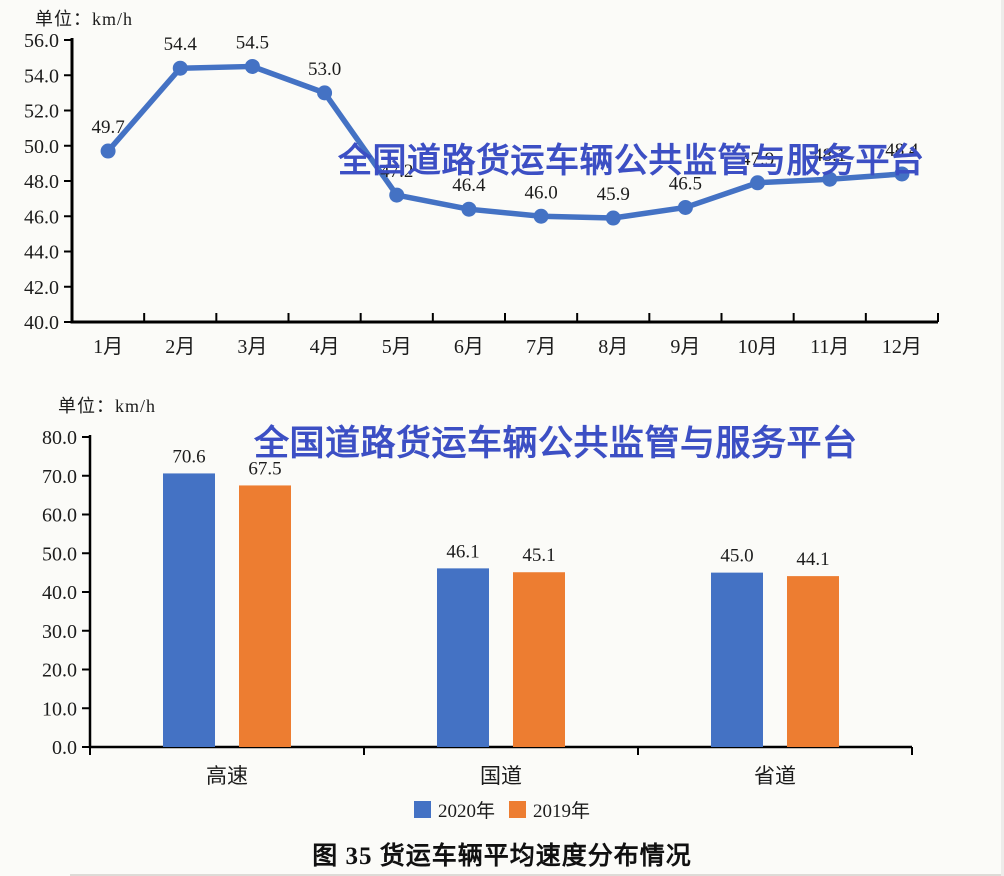 The width and height of the screenshot is (1004, 876). I want to click on x-category-label: 4月, so click(325, 347).